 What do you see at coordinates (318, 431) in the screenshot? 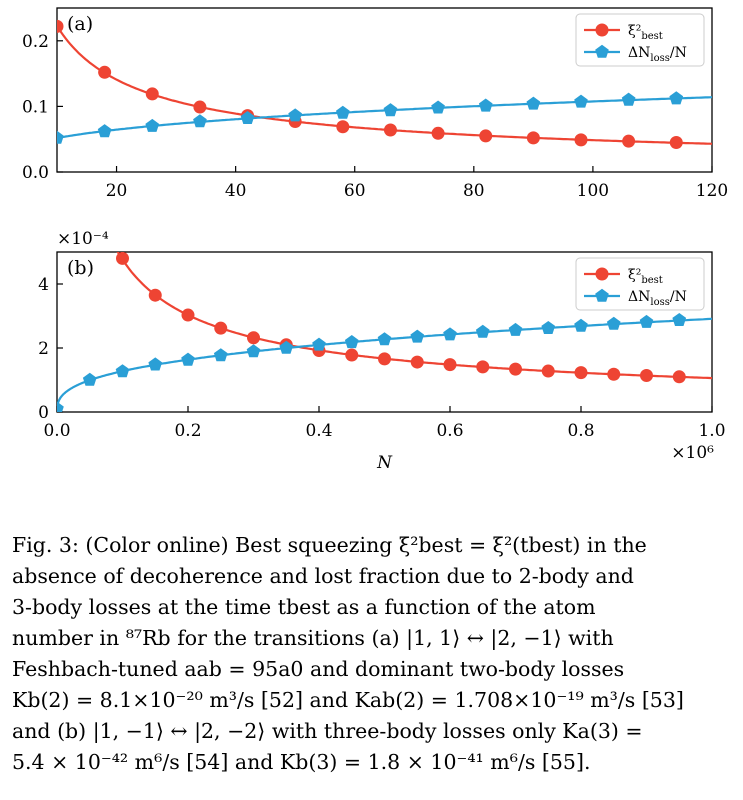
I see `x-tick-label: 0.4` at bounding box center [318, 431].